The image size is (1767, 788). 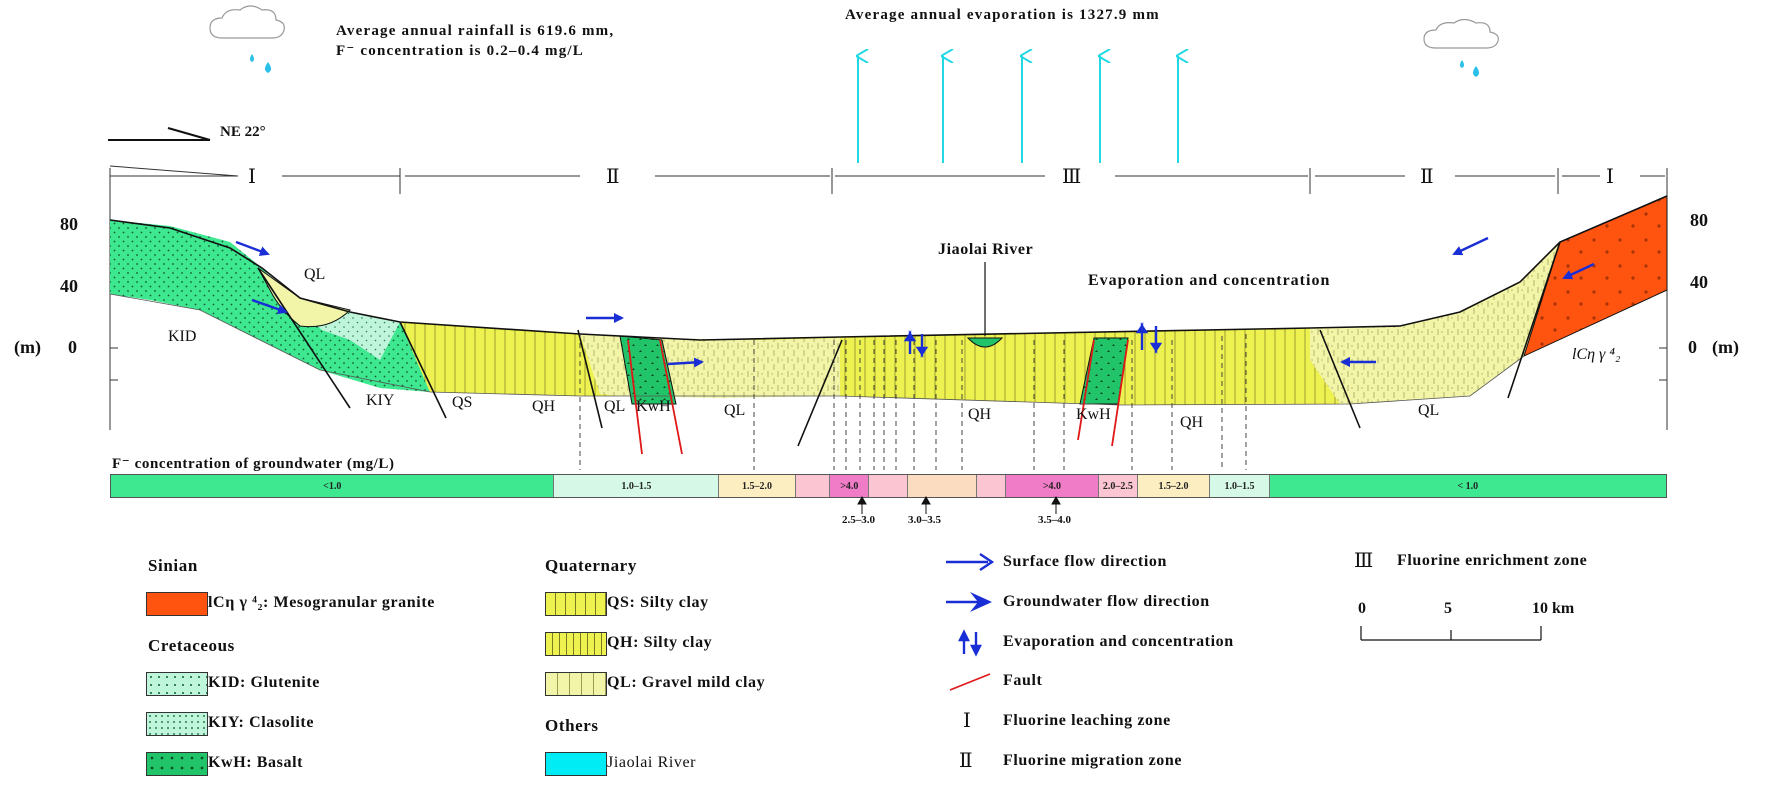 I want to click on legend-heading-quaternary: Quaternary, so click(x=591, y=565).